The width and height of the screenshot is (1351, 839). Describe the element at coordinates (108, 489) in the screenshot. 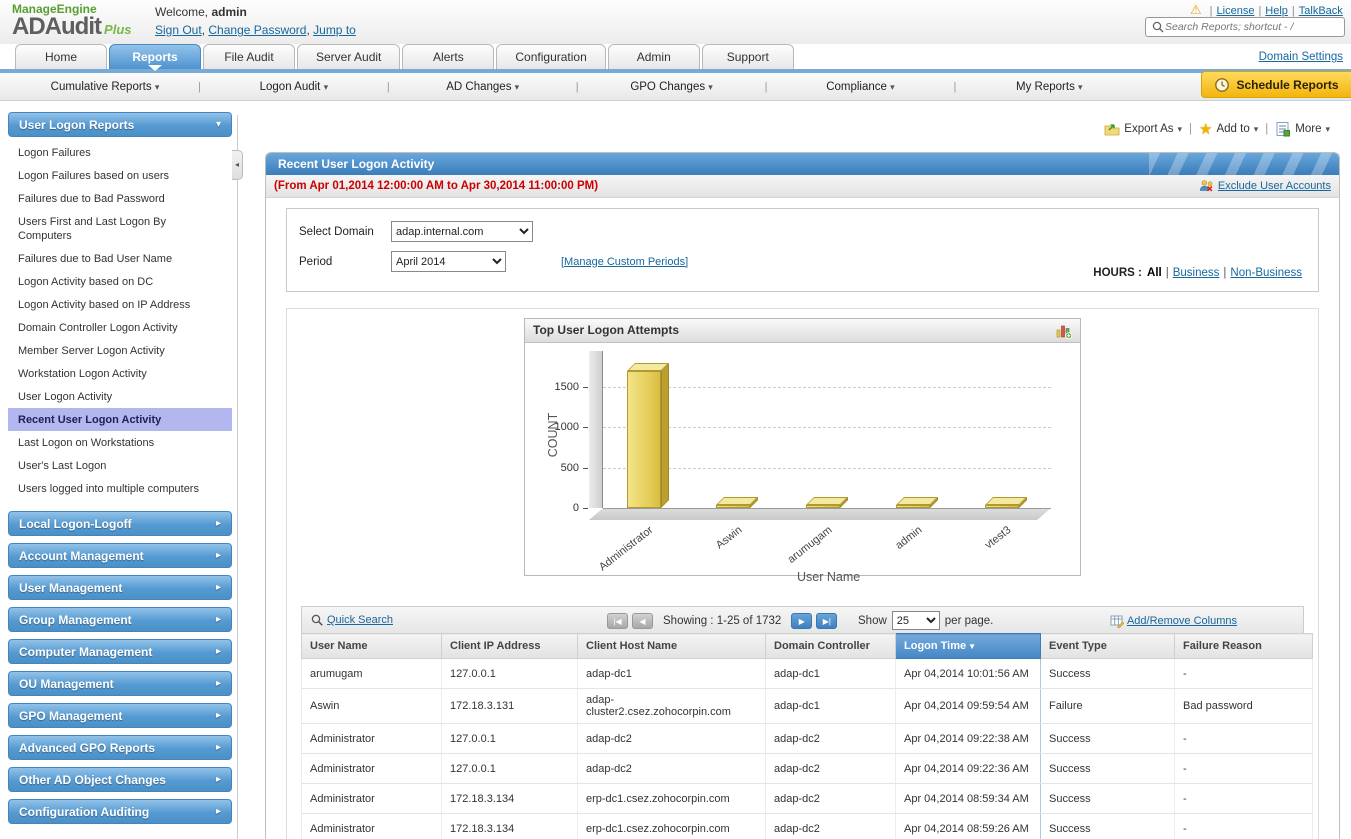

I see `sidebar-item-users-logged-into-multiple-computers: Users logged into multiple computers` at that location.